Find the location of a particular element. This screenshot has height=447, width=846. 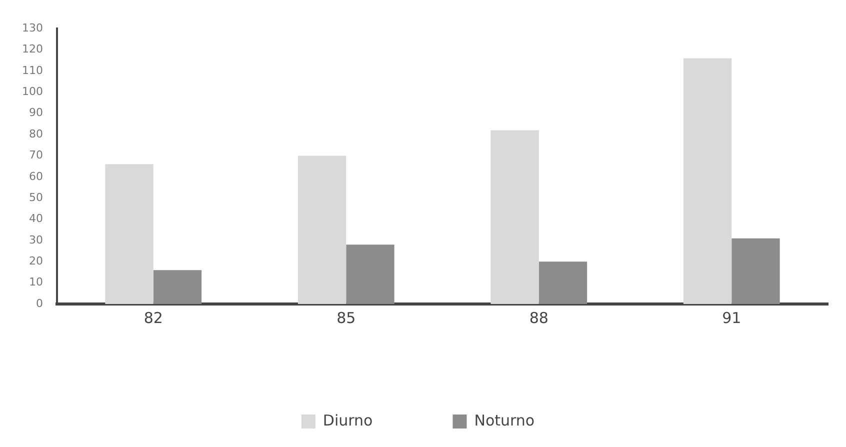

y-tick-label: 110 is located at coordinates (32, 70).